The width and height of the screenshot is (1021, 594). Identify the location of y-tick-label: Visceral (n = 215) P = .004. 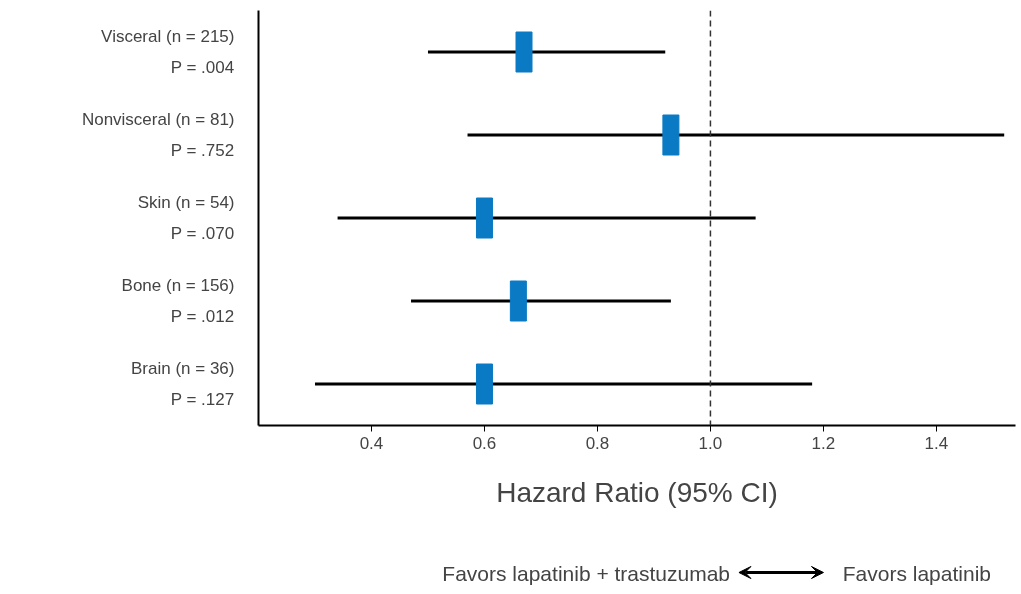
(168, 52).